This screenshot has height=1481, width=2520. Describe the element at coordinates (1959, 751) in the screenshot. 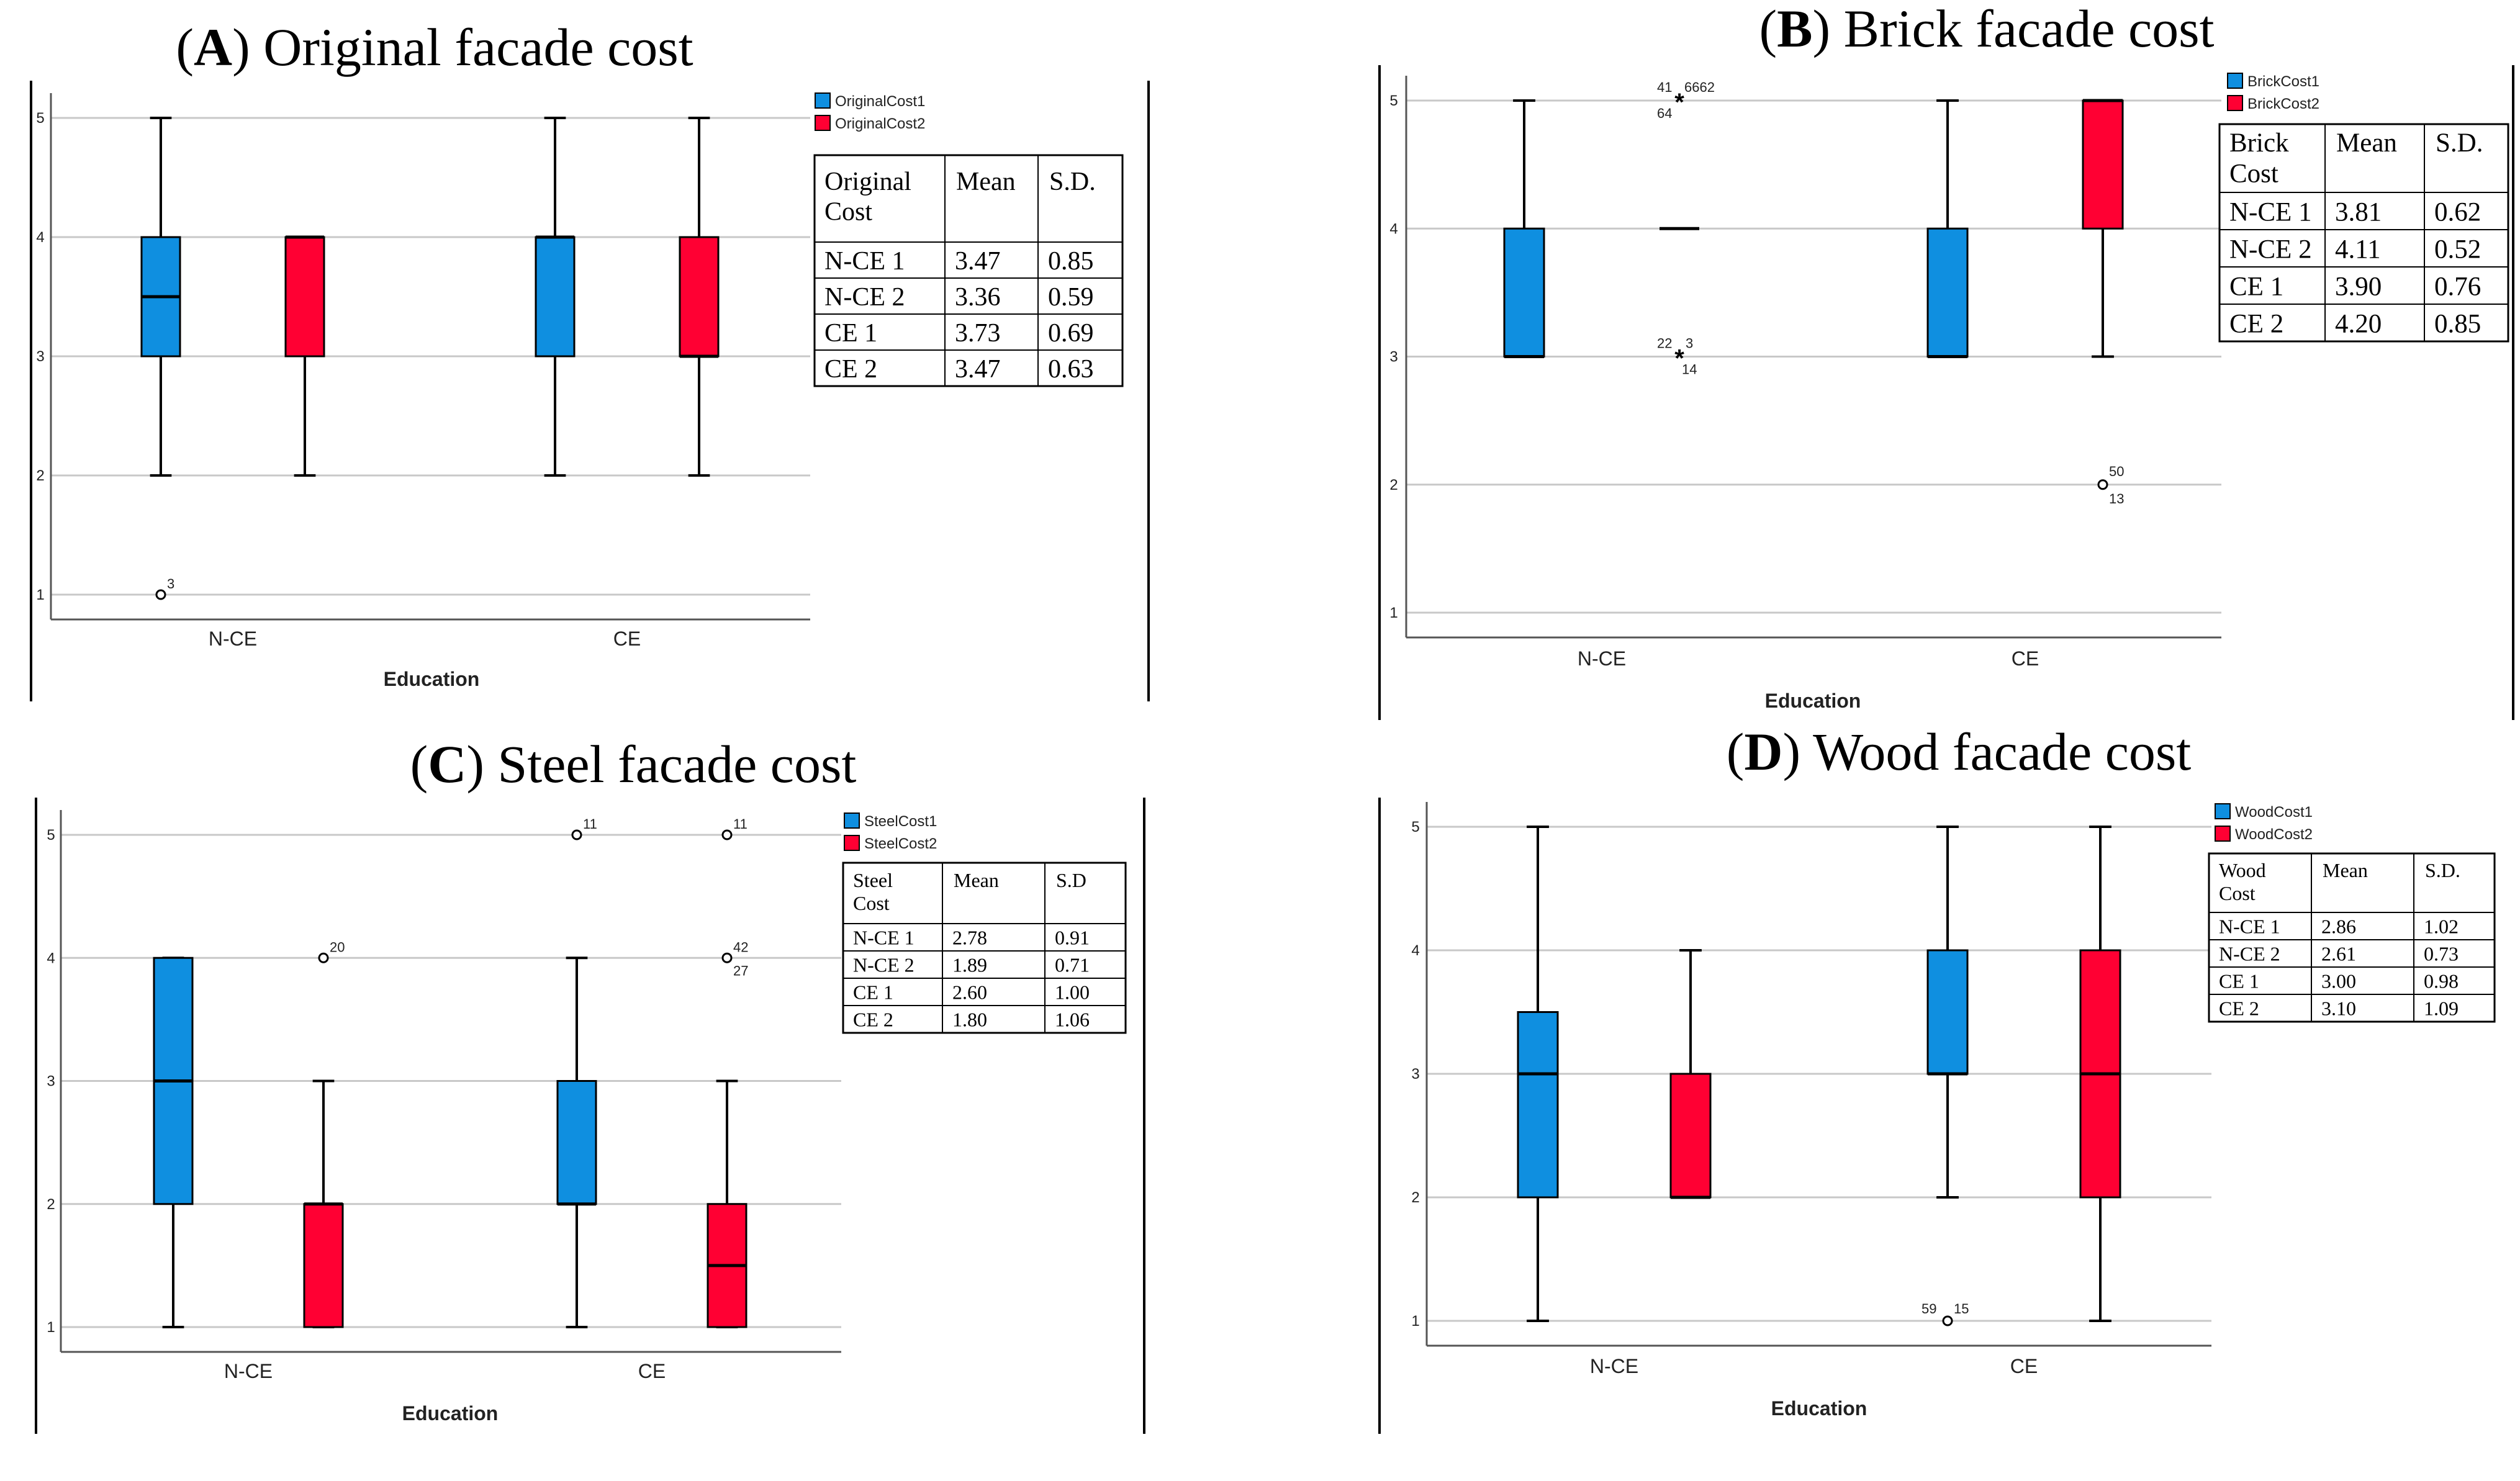

I see `panel-title: (D) Wood facade cost` at that location.